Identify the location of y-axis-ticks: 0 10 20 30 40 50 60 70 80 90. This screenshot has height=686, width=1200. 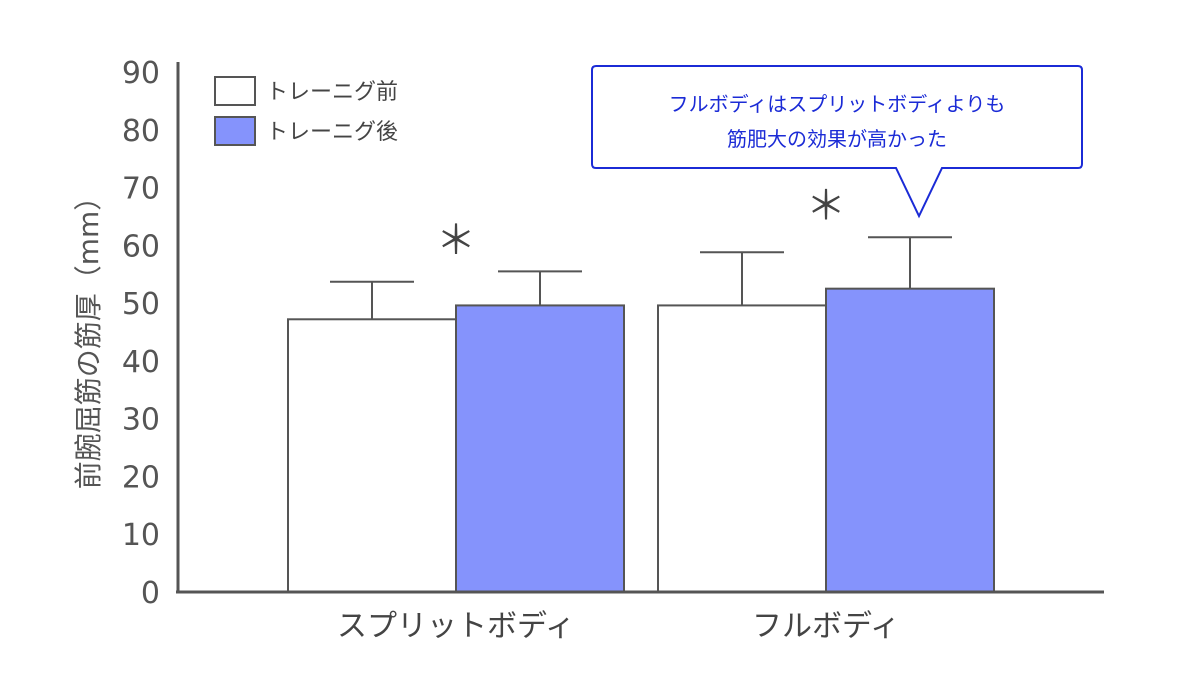
(141, 333).